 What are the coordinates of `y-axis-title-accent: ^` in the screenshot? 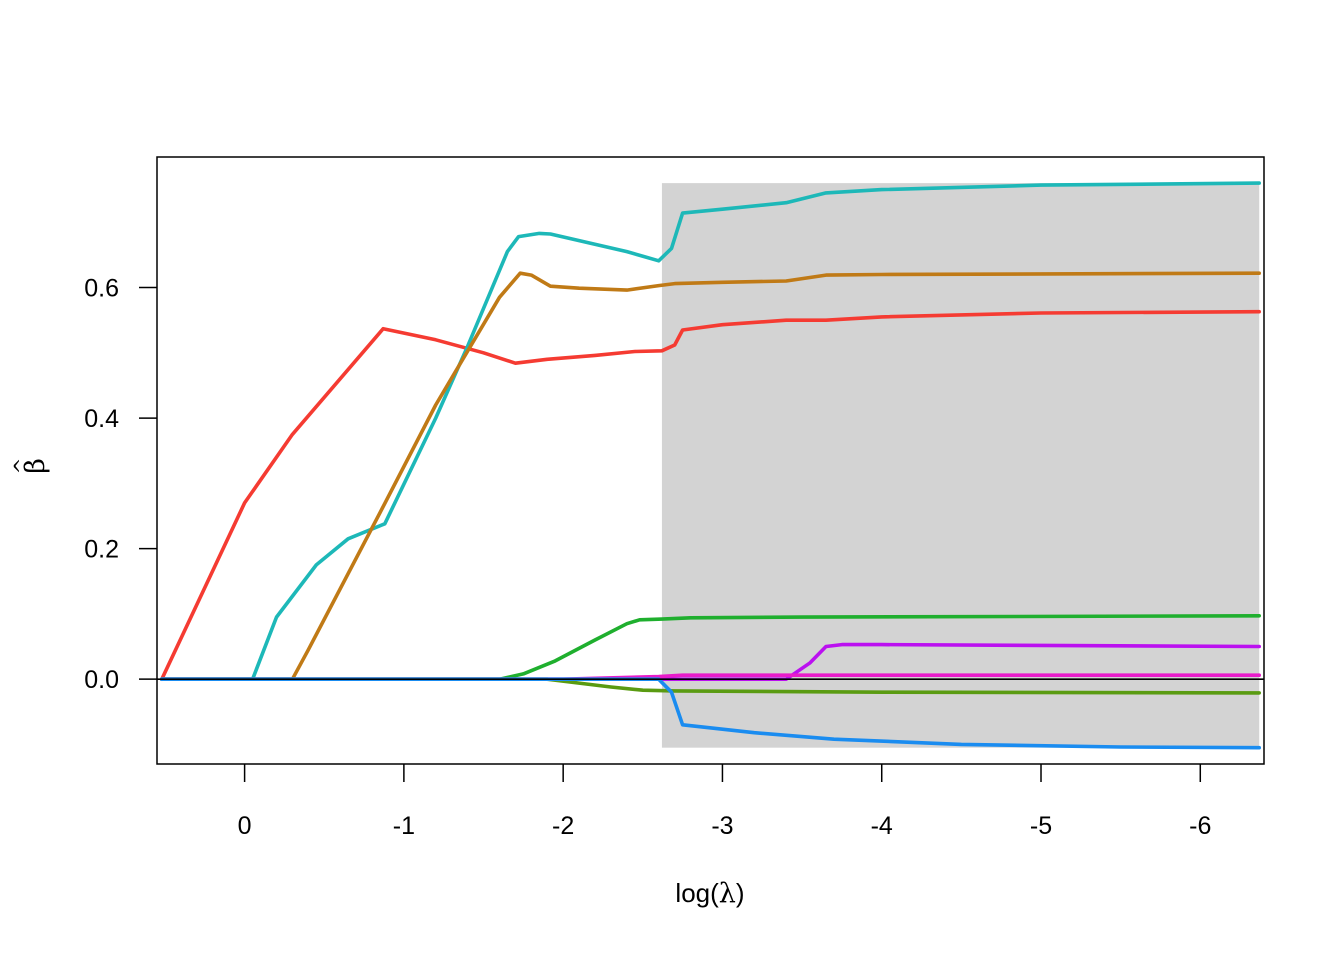 It's located at (21, 466).